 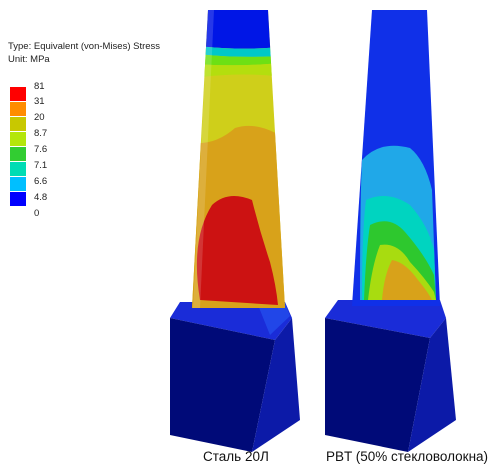 I want to click on colorbar-tick-label: 31, so click(x=39, y=101).